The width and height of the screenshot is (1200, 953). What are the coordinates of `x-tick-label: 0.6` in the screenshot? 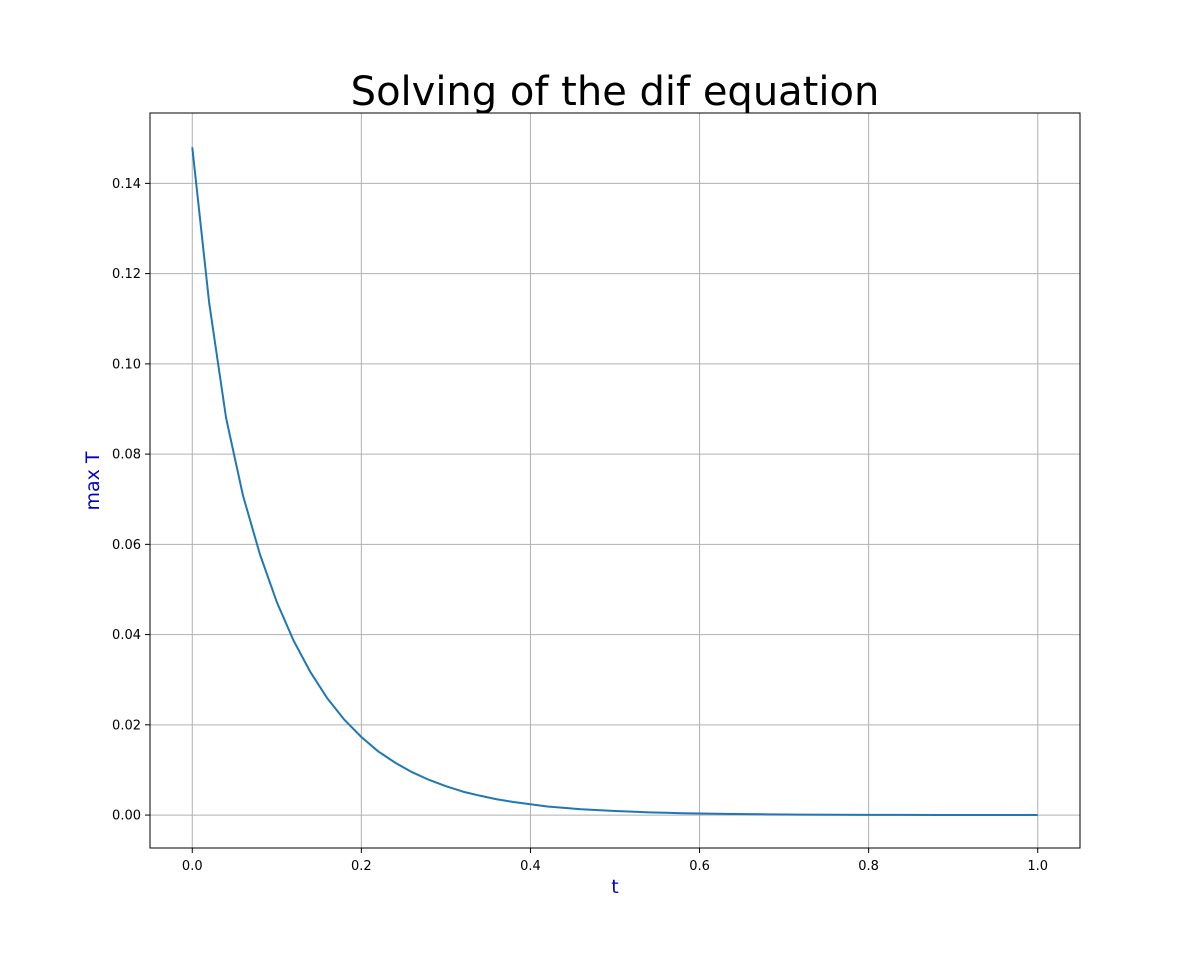 It's located at (699, 866).